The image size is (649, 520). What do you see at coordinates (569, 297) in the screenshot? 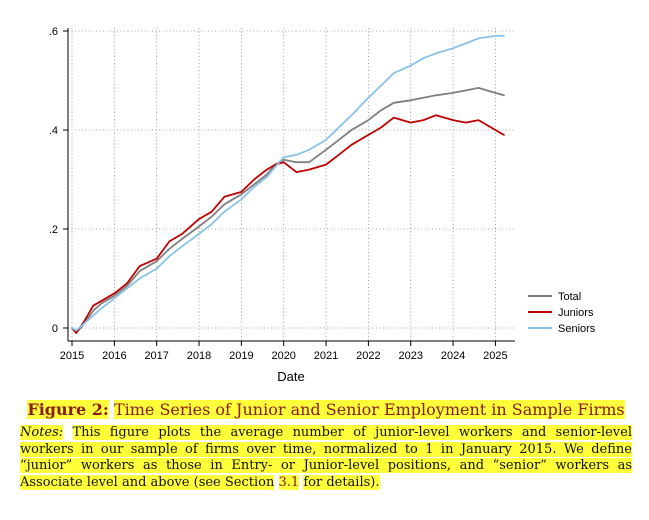
I see `legend-label-total: Total` at bounding box center [569, 297].